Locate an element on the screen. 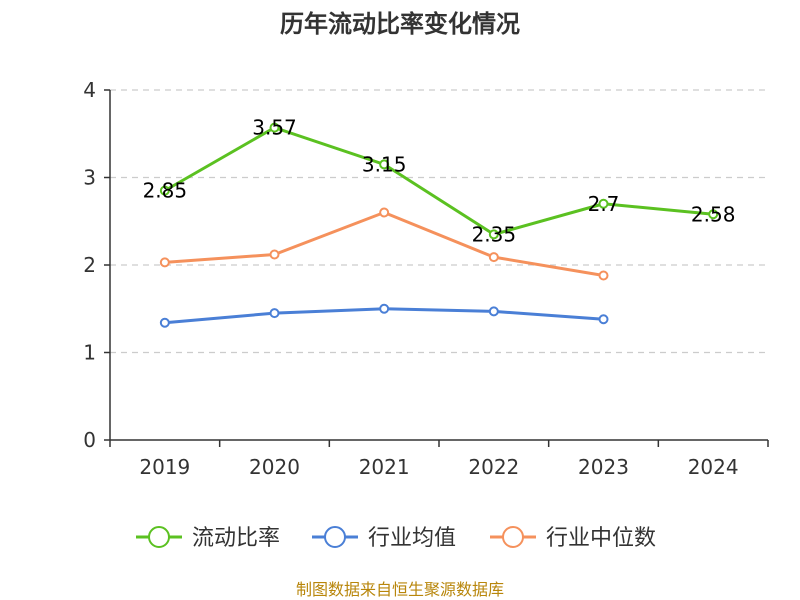 This screenshot has height=600, width=800. x-tick-label: 2023 is located at coordinates (603, 467).